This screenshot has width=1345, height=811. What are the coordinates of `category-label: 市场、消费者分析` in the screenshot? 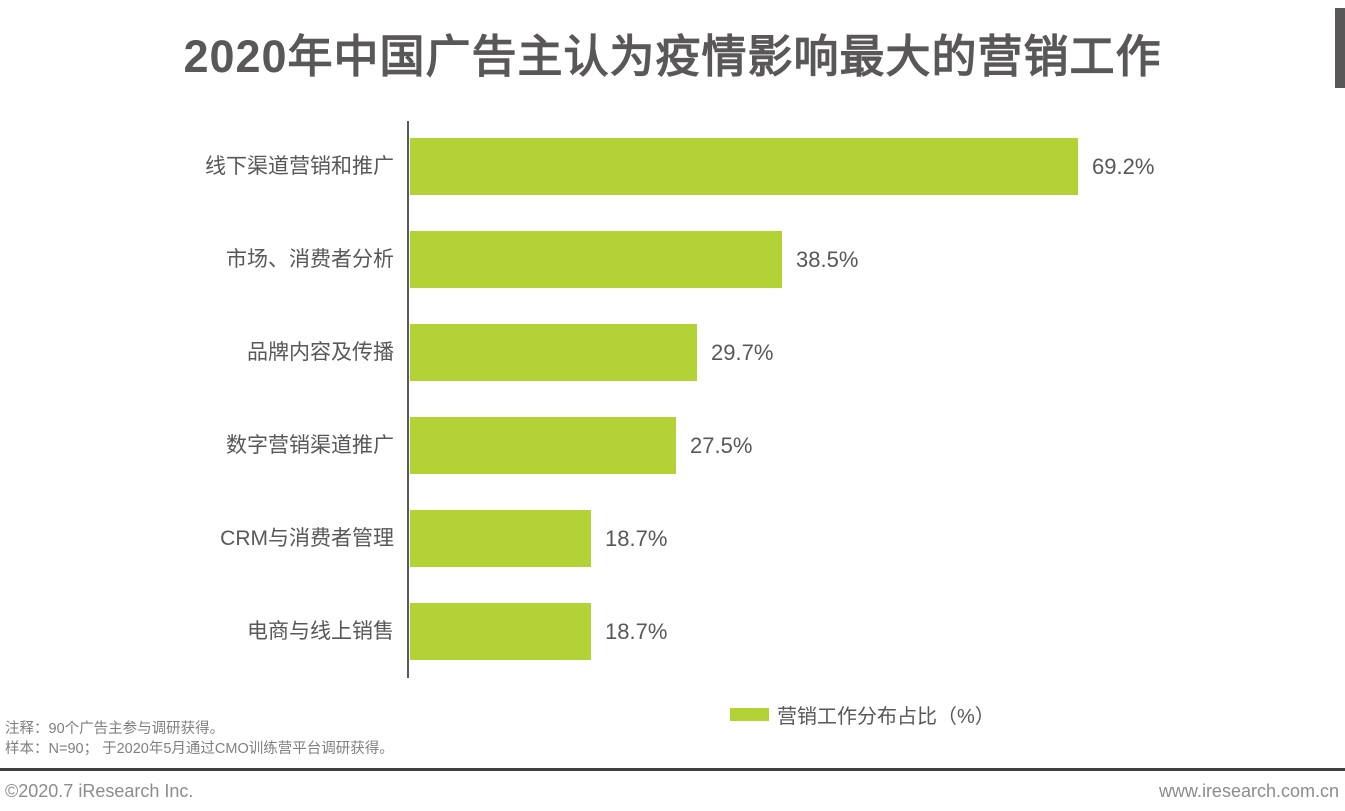 It's located at (310, 259).